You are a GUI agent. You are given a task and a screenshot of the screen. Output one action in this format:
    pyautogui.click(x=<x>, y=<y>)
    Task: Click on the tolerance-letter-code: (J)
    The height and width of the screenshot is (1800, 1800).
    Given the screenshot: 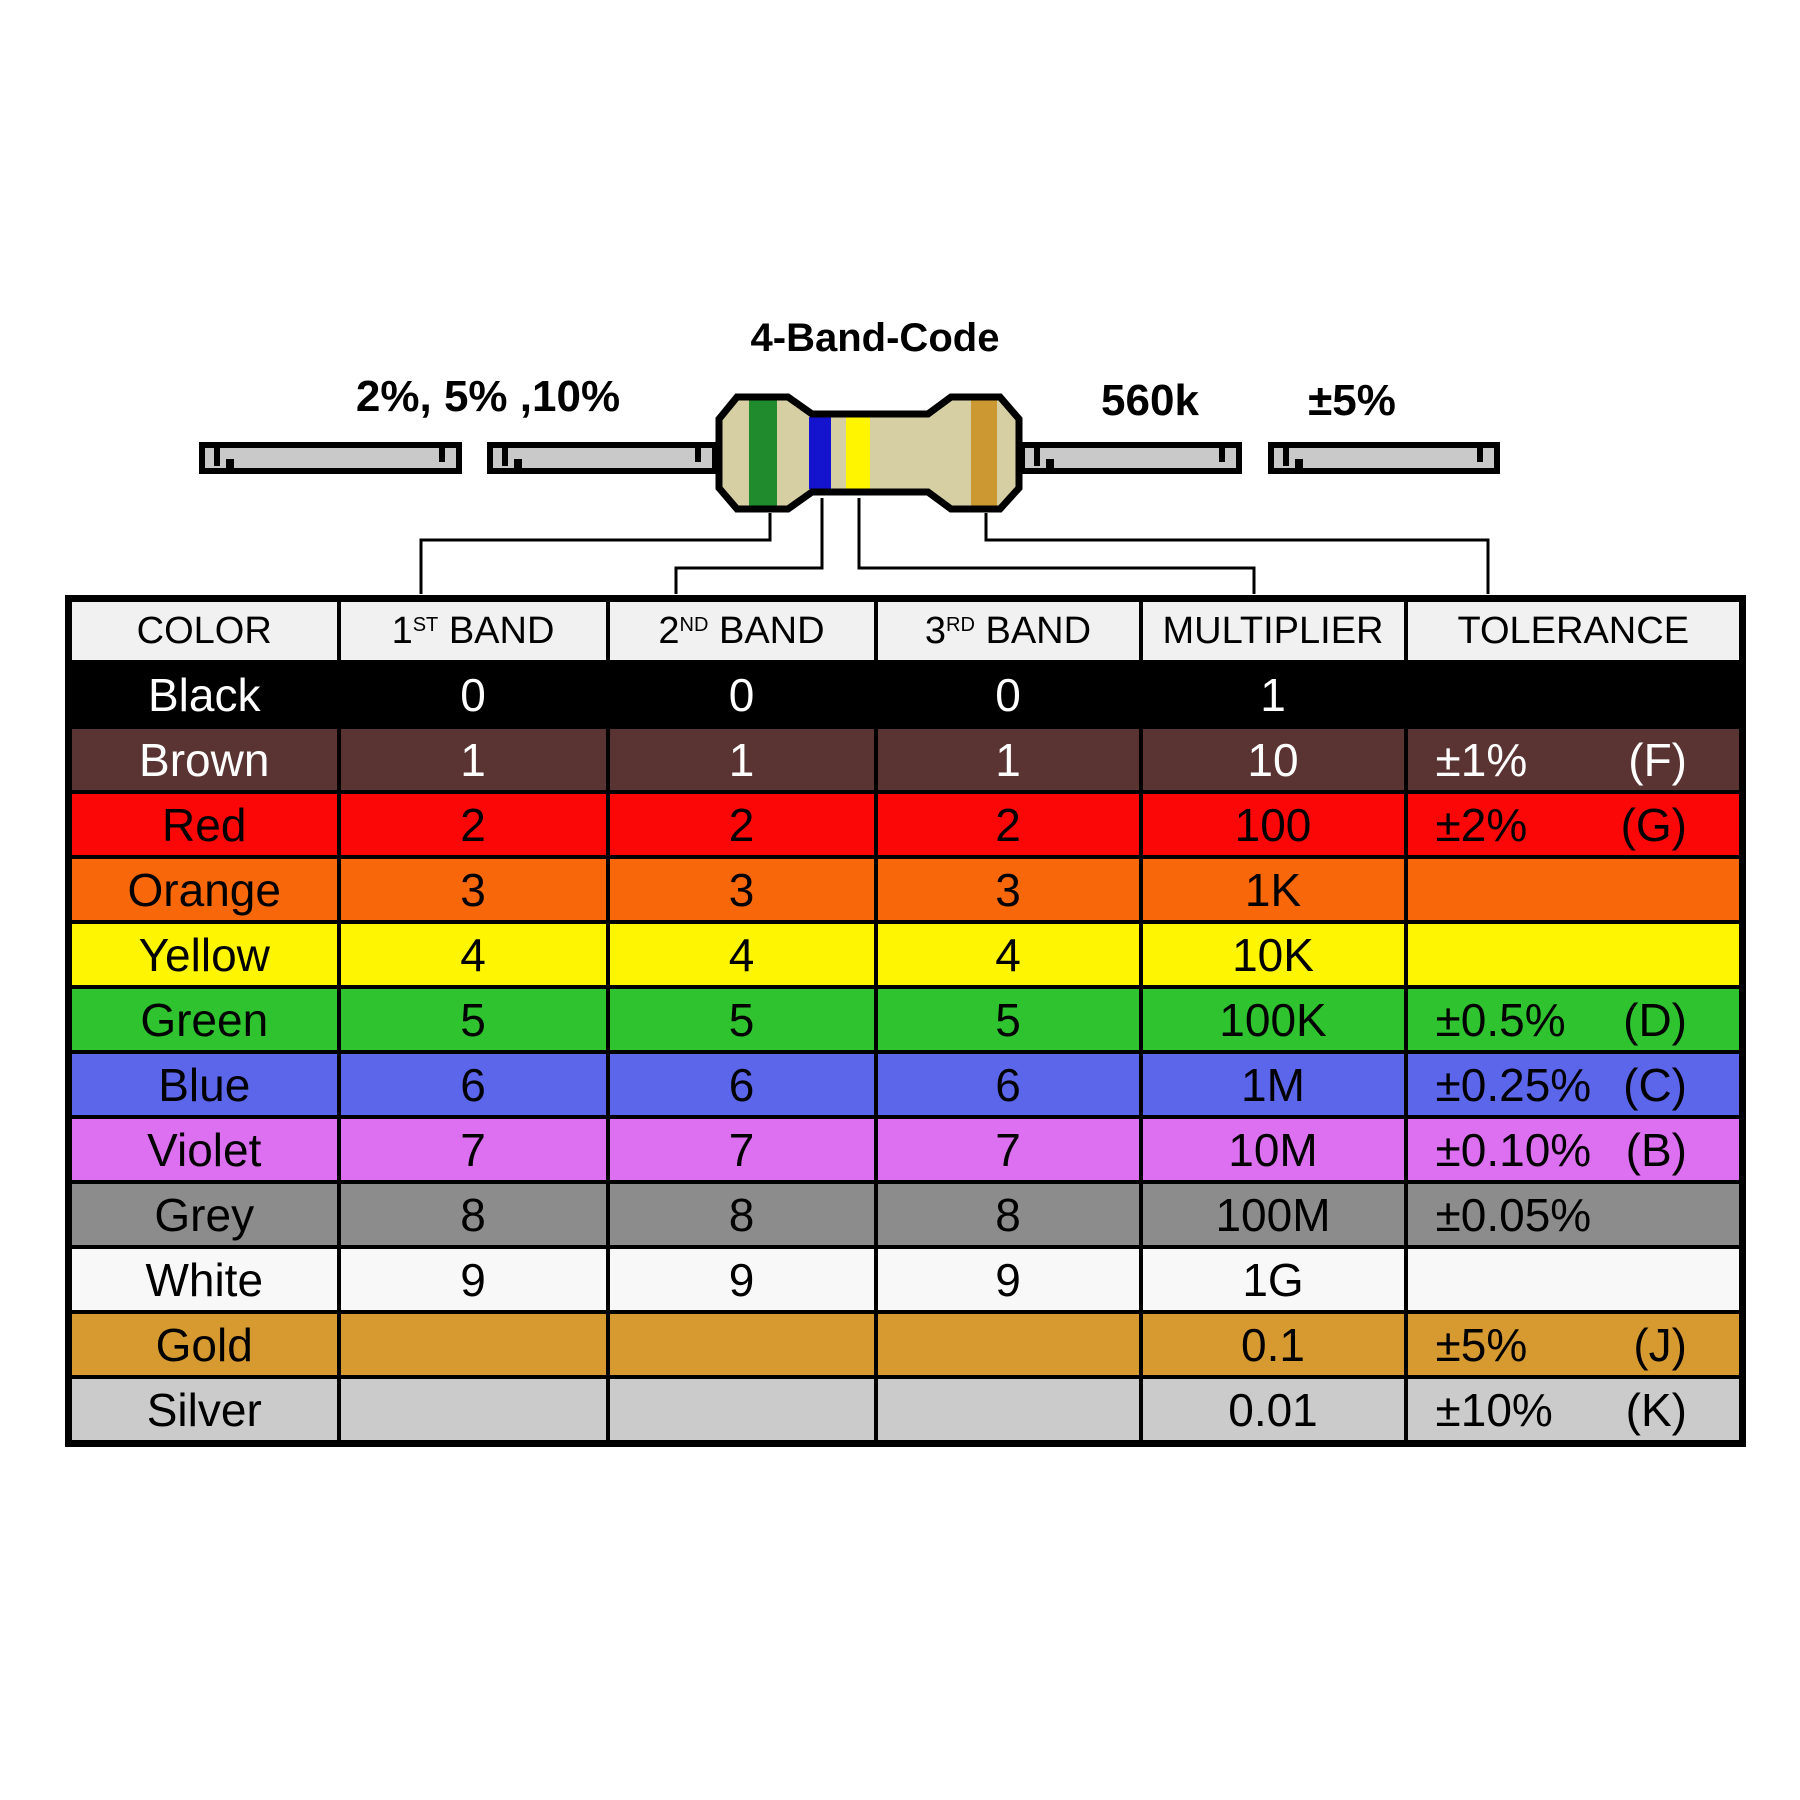 What is the action you would take?
    pyautogui.click(x=1660, y=1344)
    